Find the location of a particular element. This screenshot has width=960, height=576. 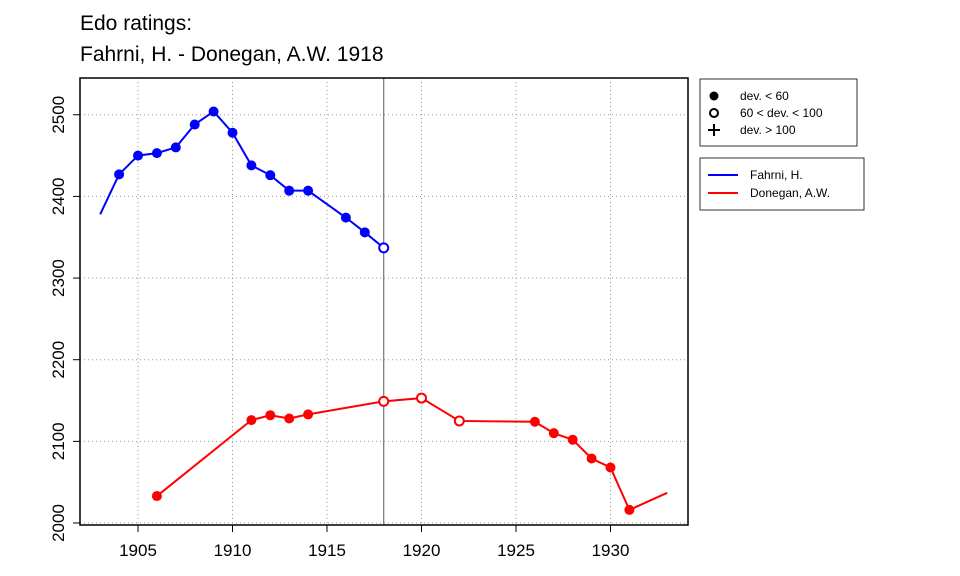

x-tick-label: 1930 is located at coordinates (611, 550).